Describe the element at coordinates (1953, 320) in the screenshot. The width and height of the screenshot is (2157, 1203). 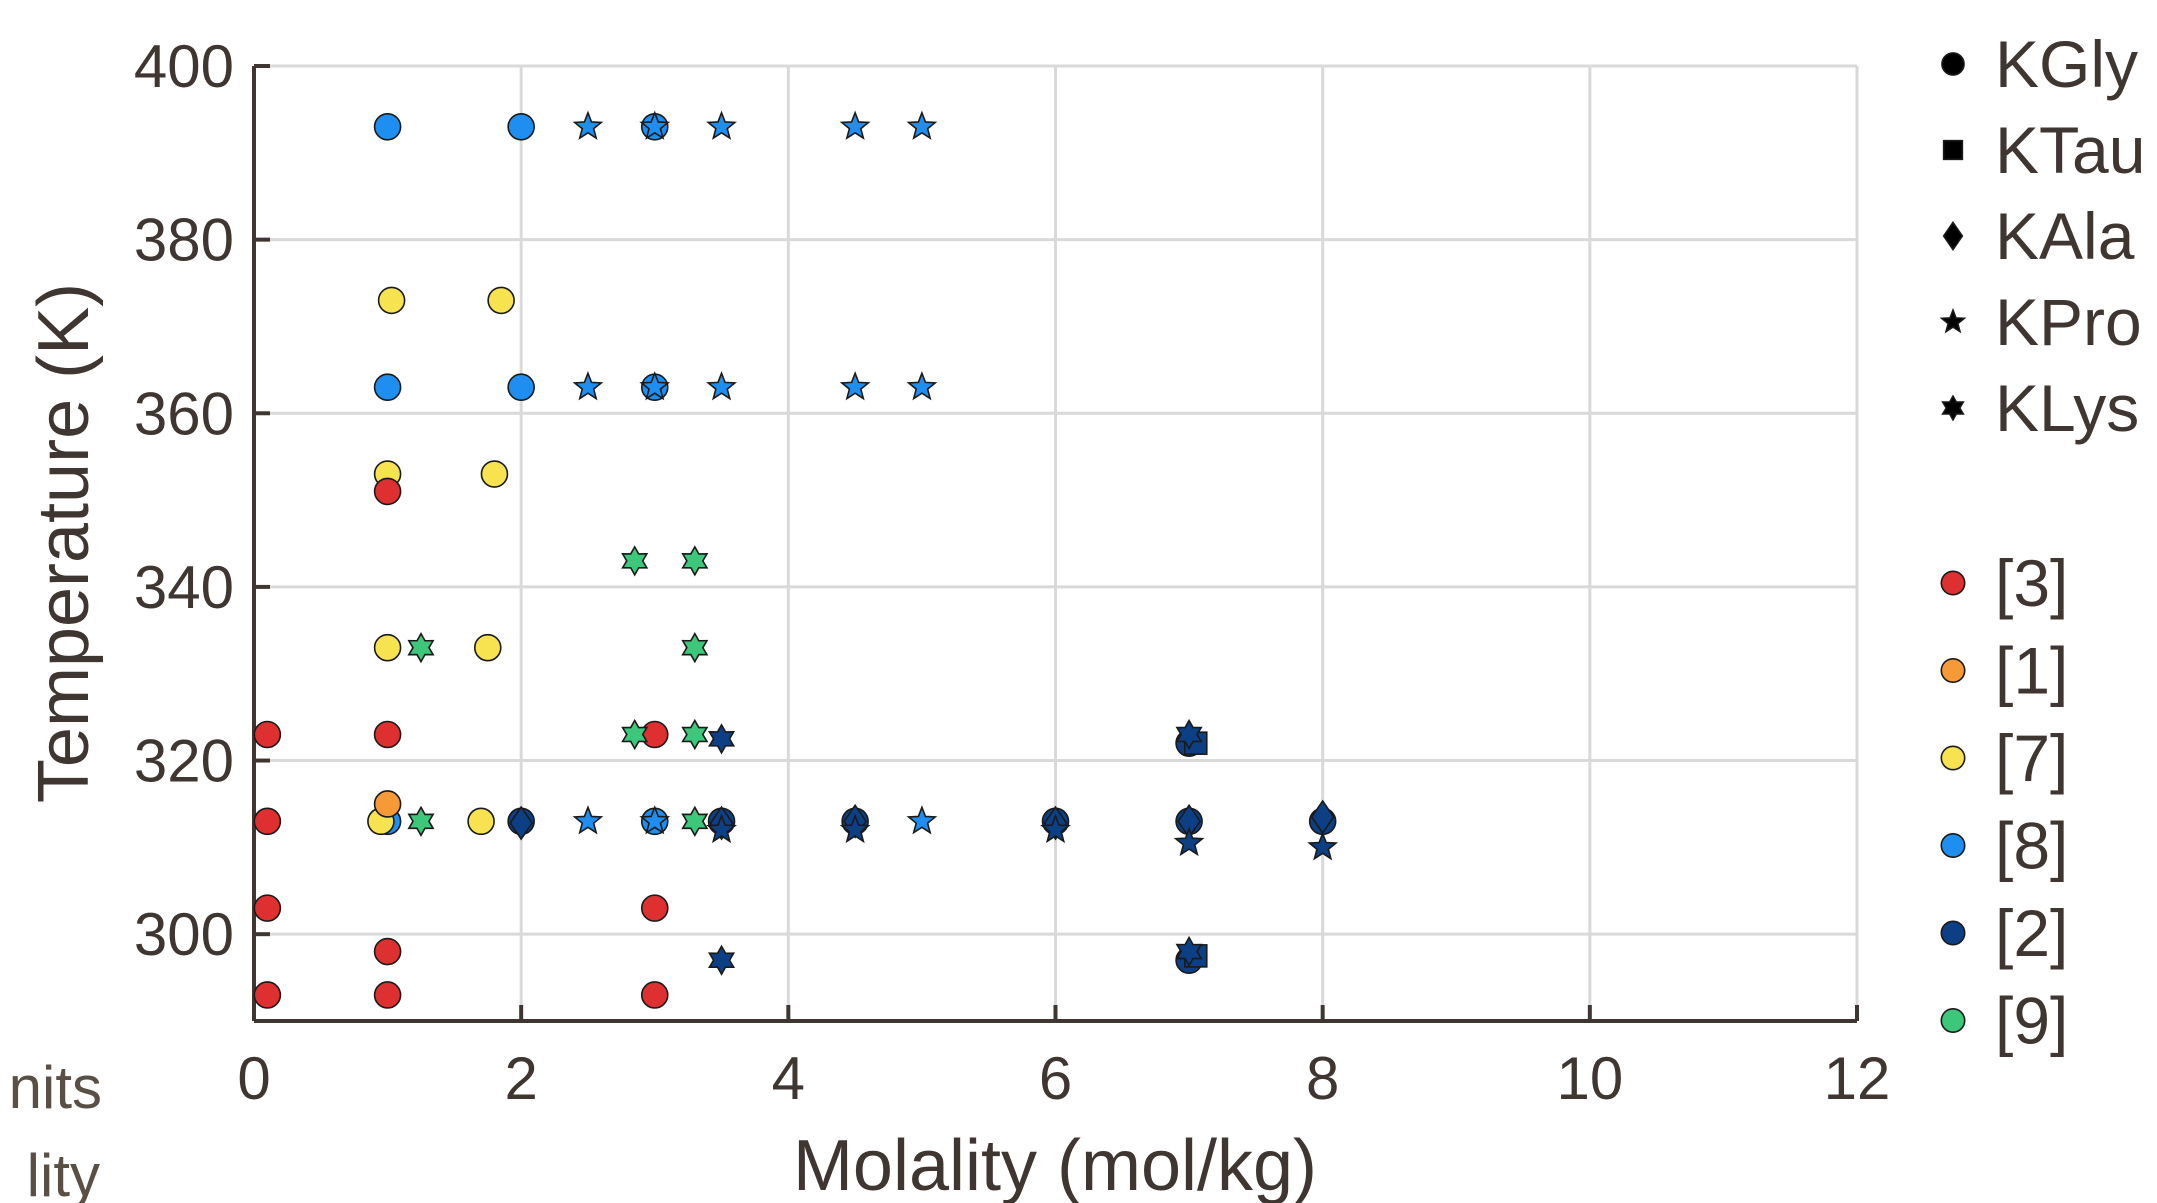
I see `legend-star5-icon` at that location.